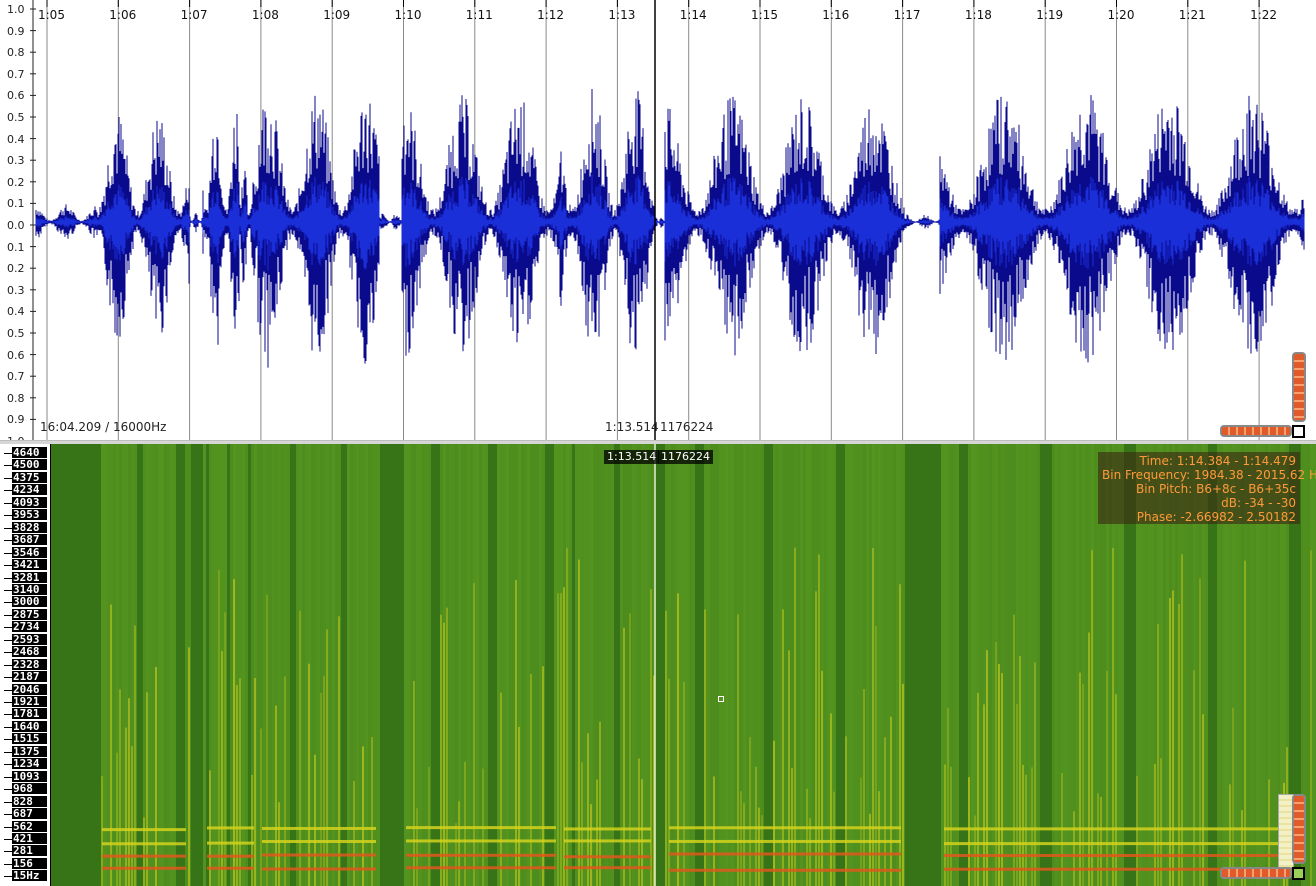 This screenshot has height=886, width=1316. I want to click on spectrogram-zoom-reset-button, so click(1298, 873).